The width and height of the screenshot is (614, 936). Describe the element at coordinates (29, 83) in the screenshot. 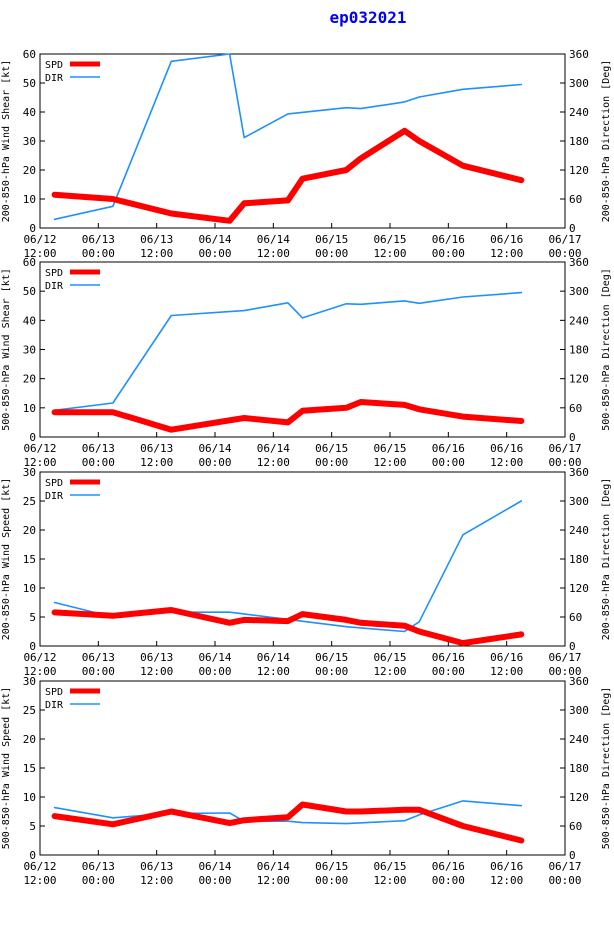

I see `y-left-tick-label: 50` at that location.